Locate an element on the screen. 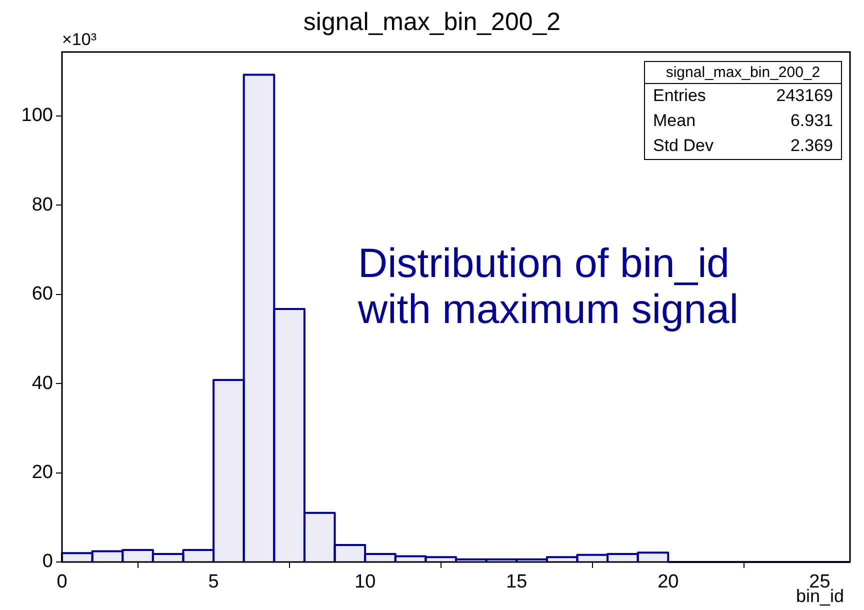 The height and width of the screenshot is (610, 864). y-tick-label: 80 is located at coordinates (42, 205).